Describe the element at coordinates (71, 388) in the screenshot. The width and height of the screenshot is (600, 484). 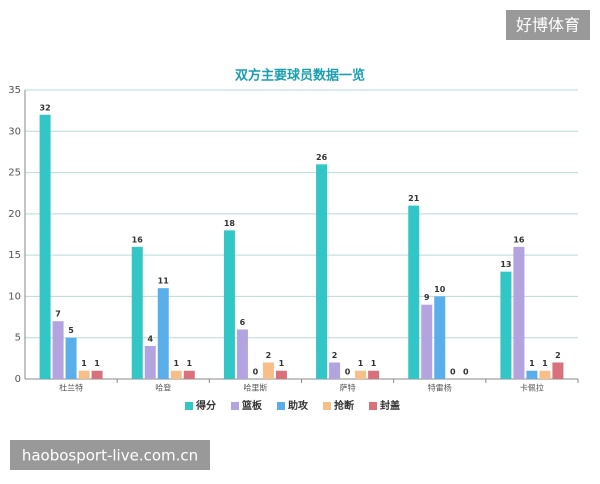
I see `x-tick-label: 杜兰特` at that location.